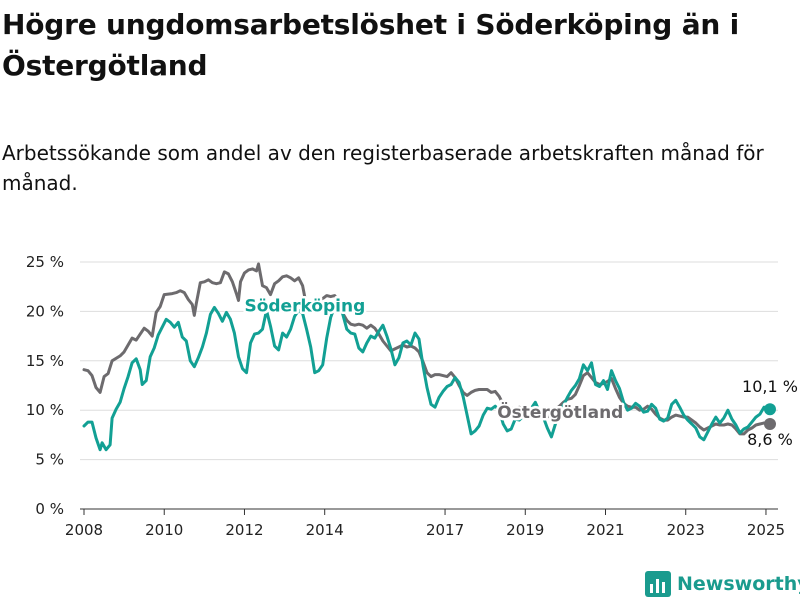 This screenshot has width=800, height=600. Describe the element at coordinates (45, 410) in the screenshot. I see `y-tick-label: 10 %` at that location.